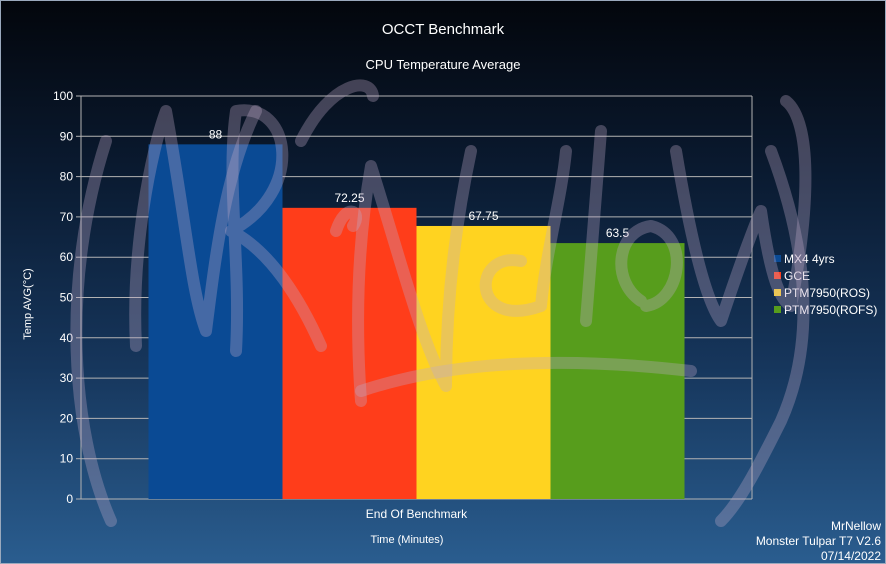 This screenshot has width=886, height=564. Describe the element at coordinates (216, 134) in the screenshot. I see `data-label: 88` at that location.